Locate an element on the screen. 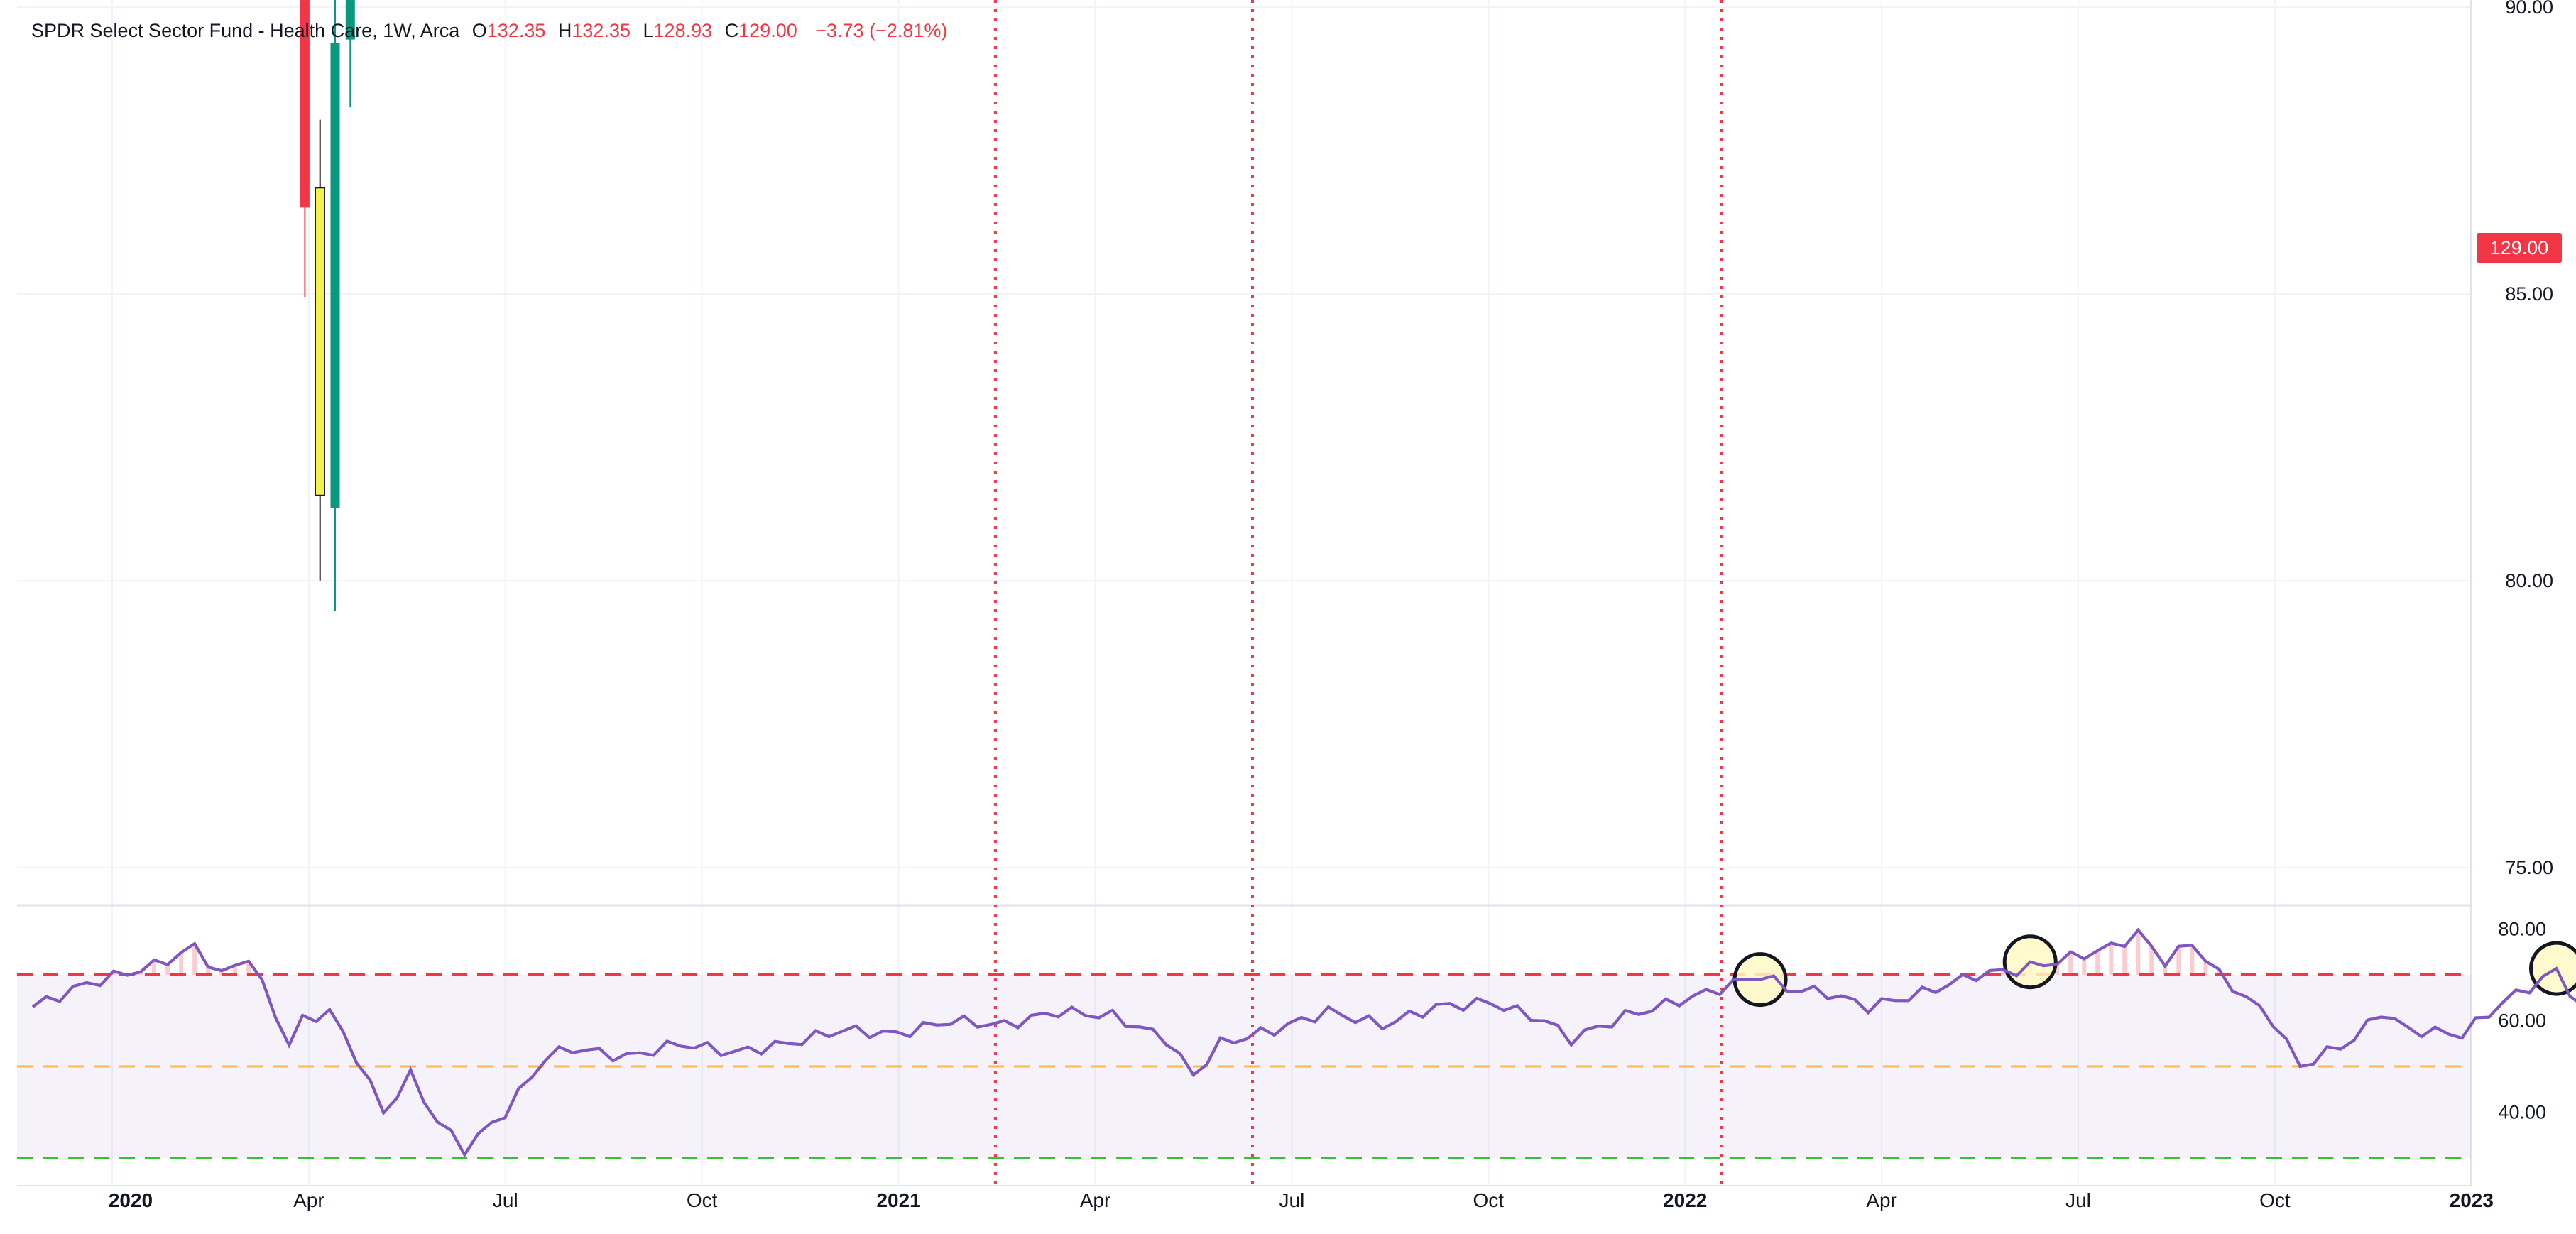 The height and width of the screenshot is (1234, 2576). price-tick-label: 75.00 is located at coordinates (2529, 867).